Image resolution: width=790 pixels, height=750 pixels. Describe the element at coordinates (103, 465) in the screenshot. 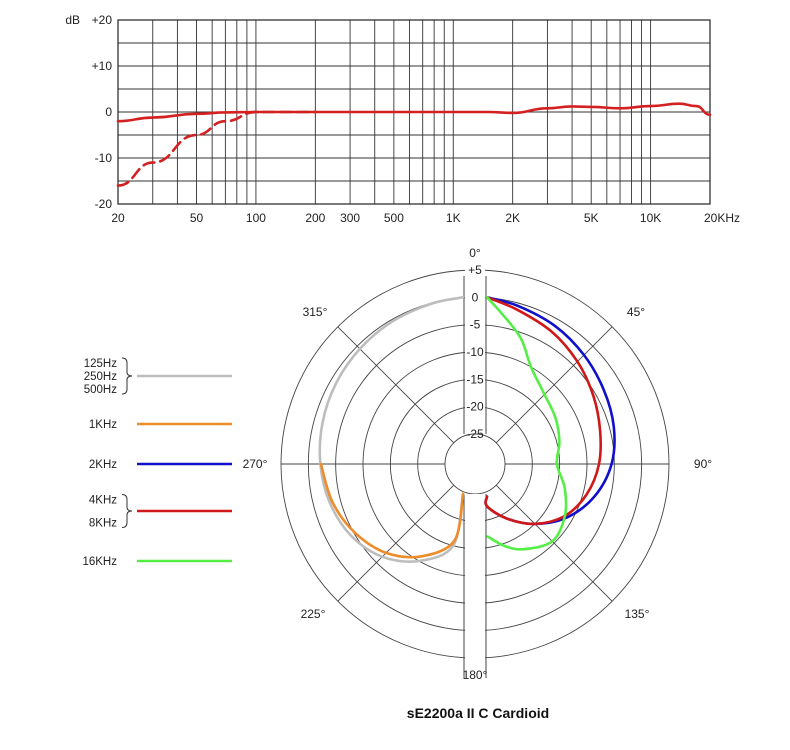

I see `legend-label: 2KHz` at that location.